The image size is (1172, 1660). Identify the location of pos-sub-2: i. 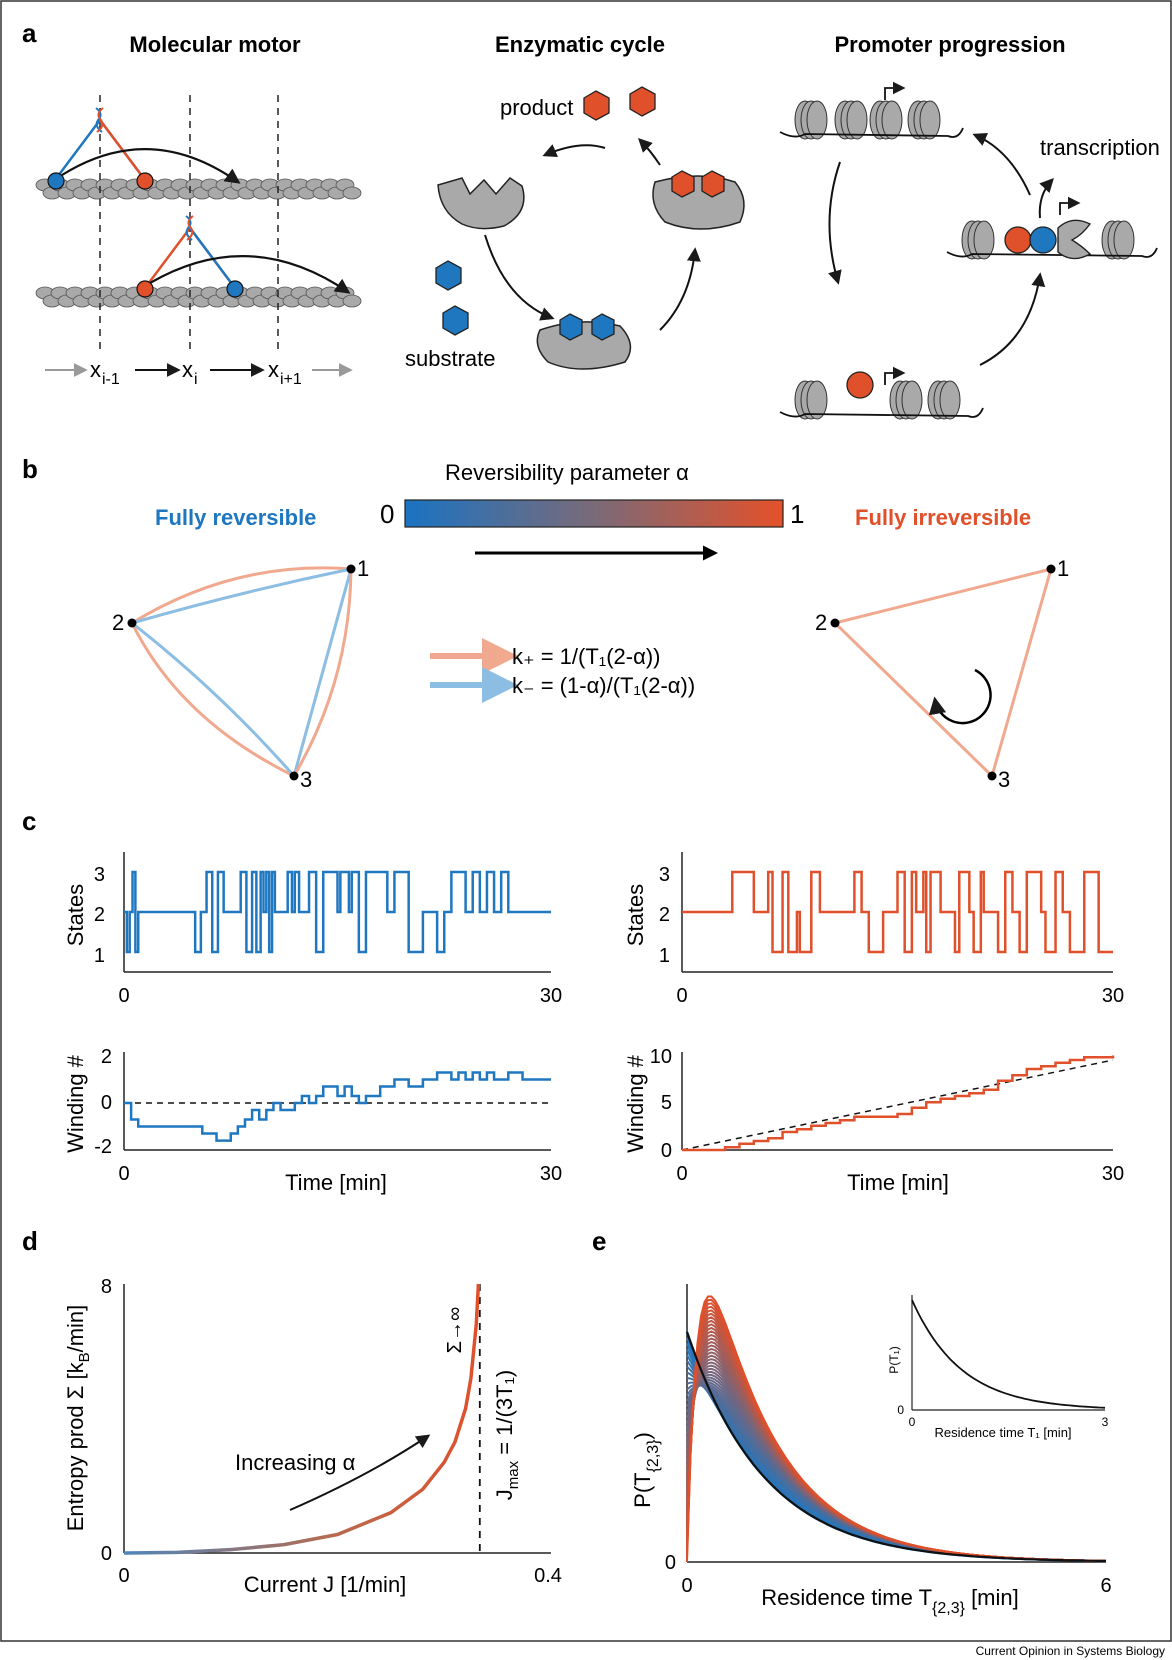
(196, 379).